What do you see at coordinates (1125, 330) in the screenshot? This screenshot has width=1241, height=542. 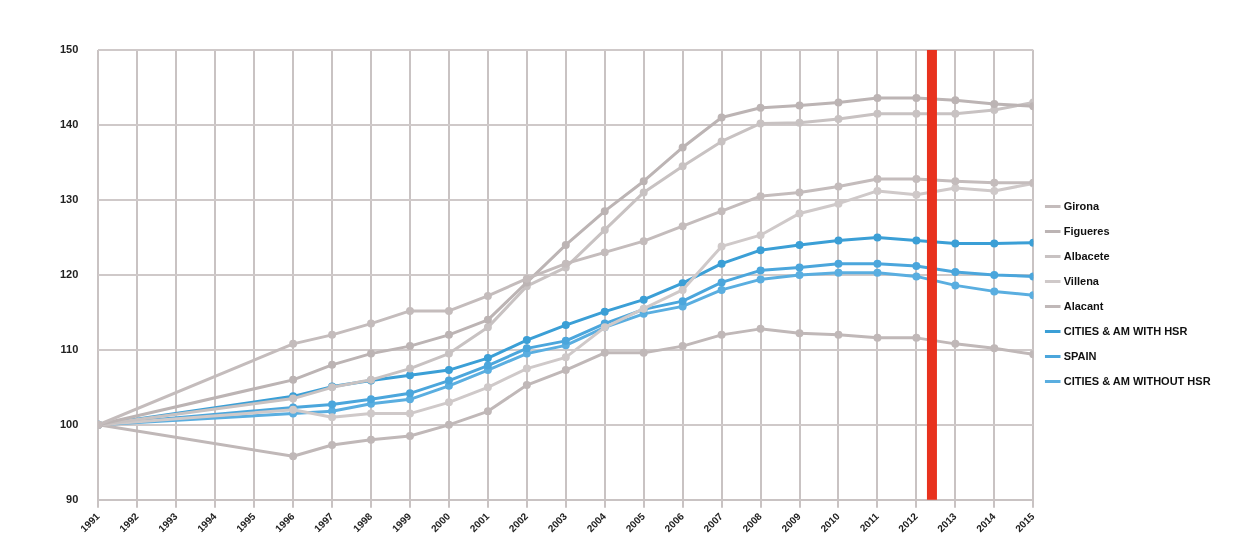 I see `legend-label: CITIES & AM WITH HSR` at bounding box center [1125, 330].